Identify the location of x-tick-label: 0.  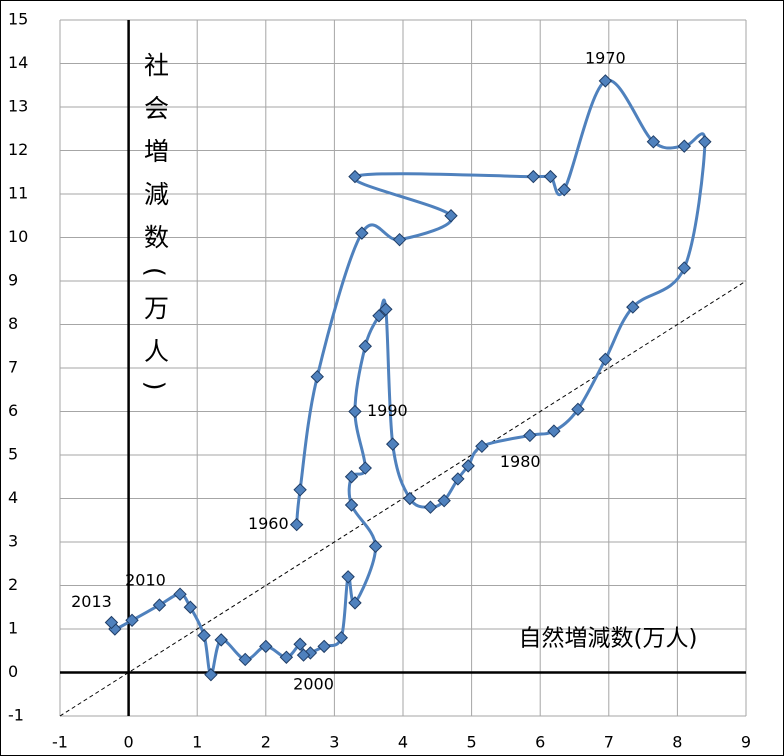
(129, 742).